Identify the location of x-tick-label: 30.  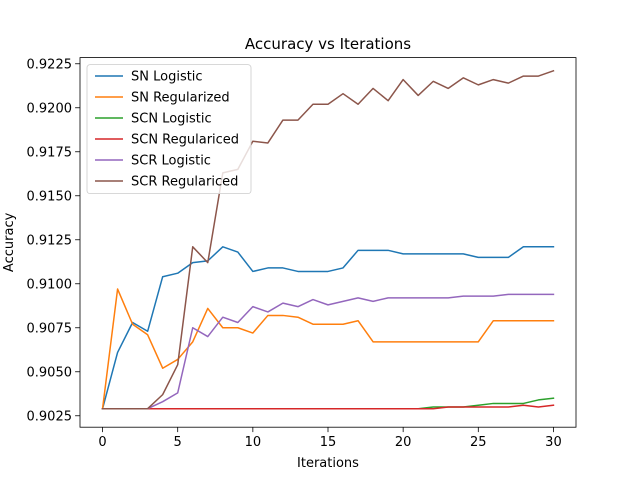
(553, 442).